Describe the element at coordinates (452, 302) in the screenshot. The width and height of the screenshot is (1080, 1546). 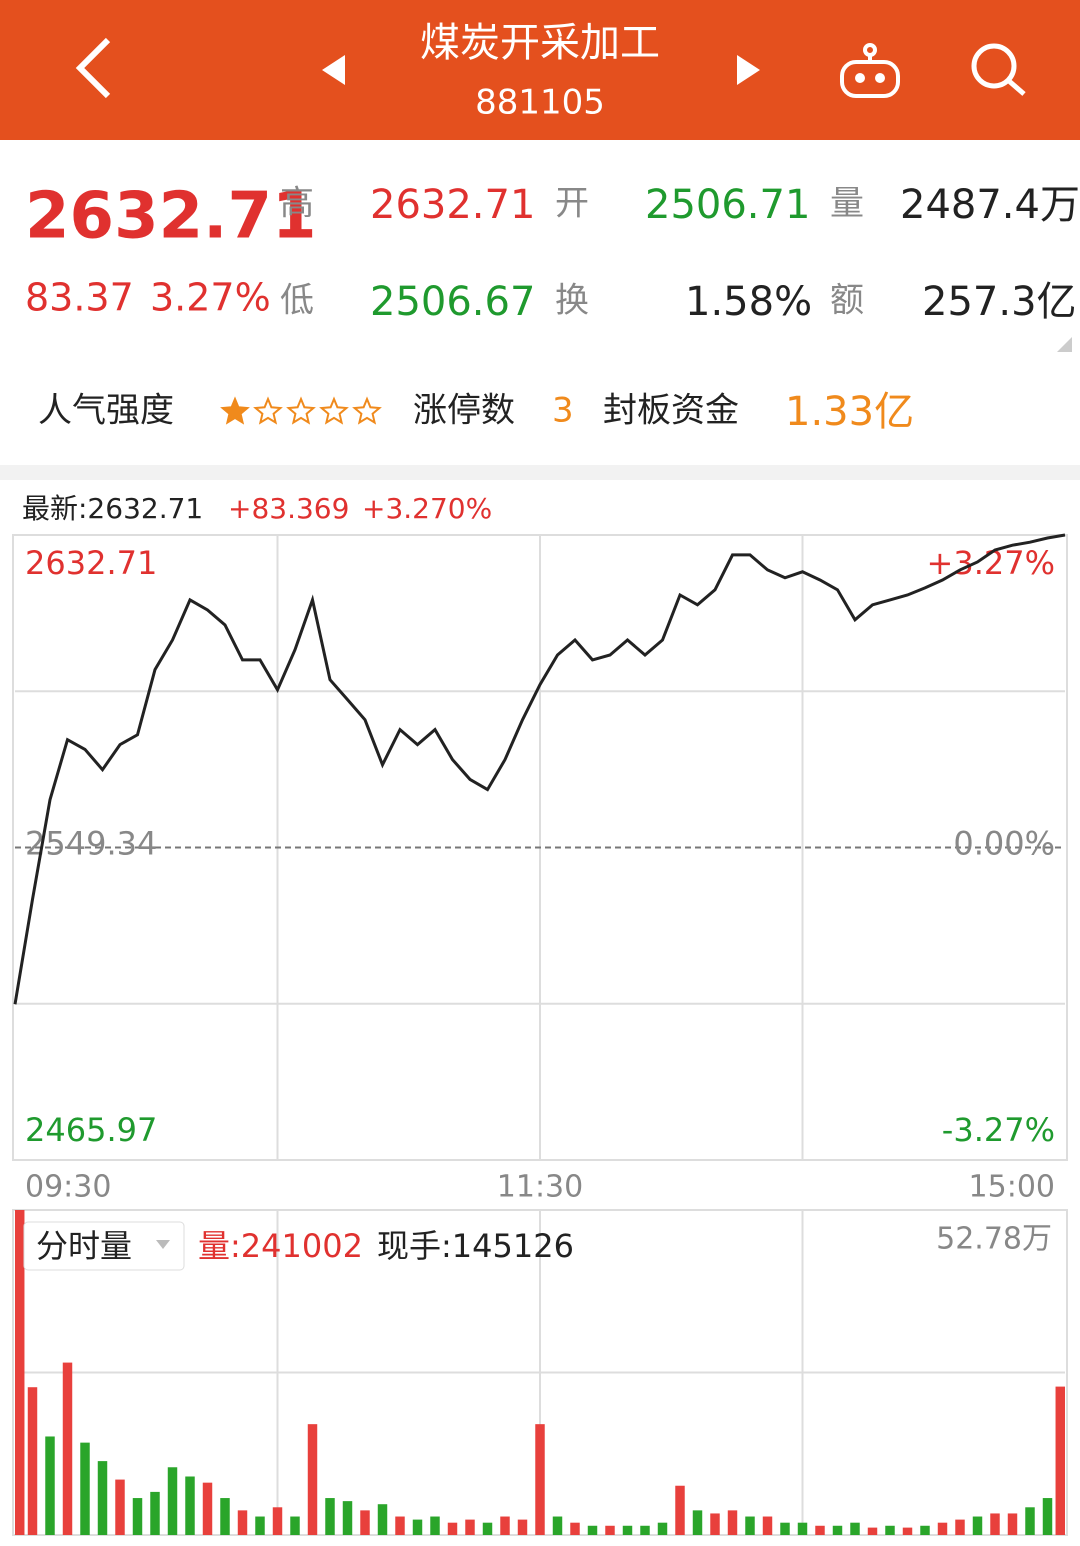
I see `stat-value: 2506.67` at that location.